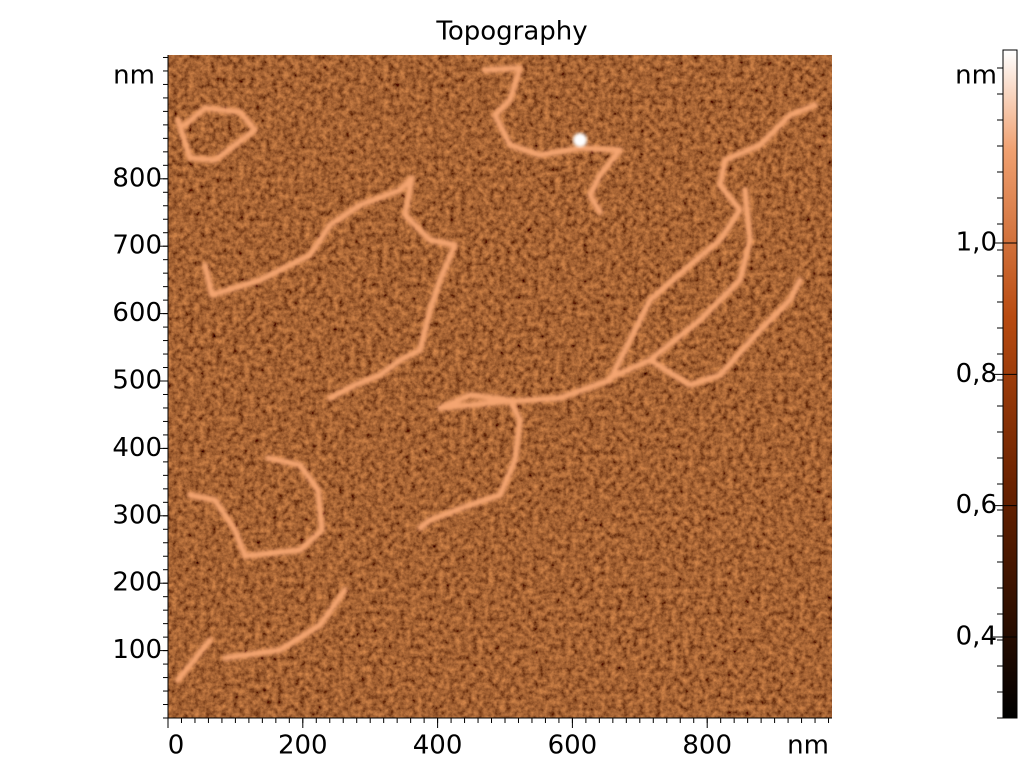 This screenshot has height=768, width=1024. I want to click on y-tick-label: 600, so click(137, 313).